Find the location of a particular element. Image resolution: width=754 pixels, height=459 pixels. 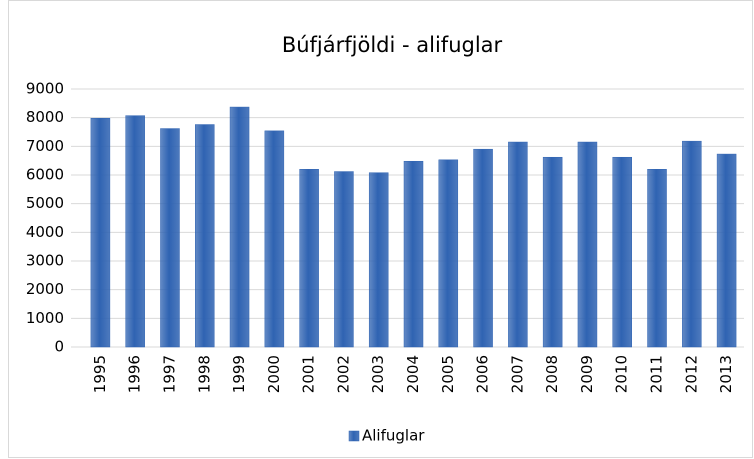

x-tick-label: 2004 is located at coordinates (413, 374).